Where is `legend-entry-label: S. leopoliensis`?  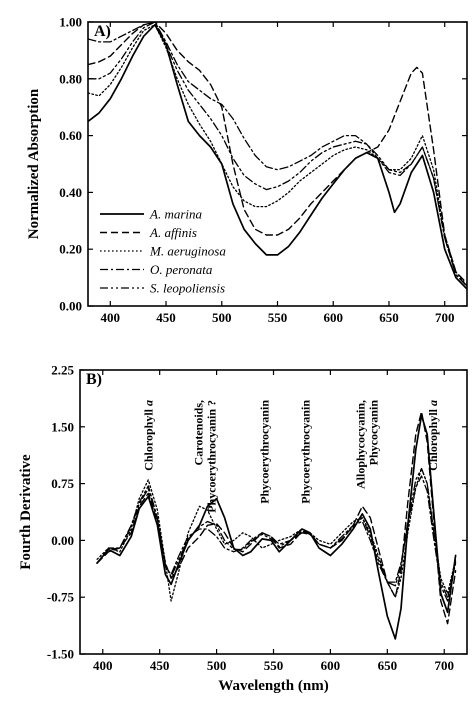 legend-entry-label: S. leopoliensis is located at coordinates (187, 288).